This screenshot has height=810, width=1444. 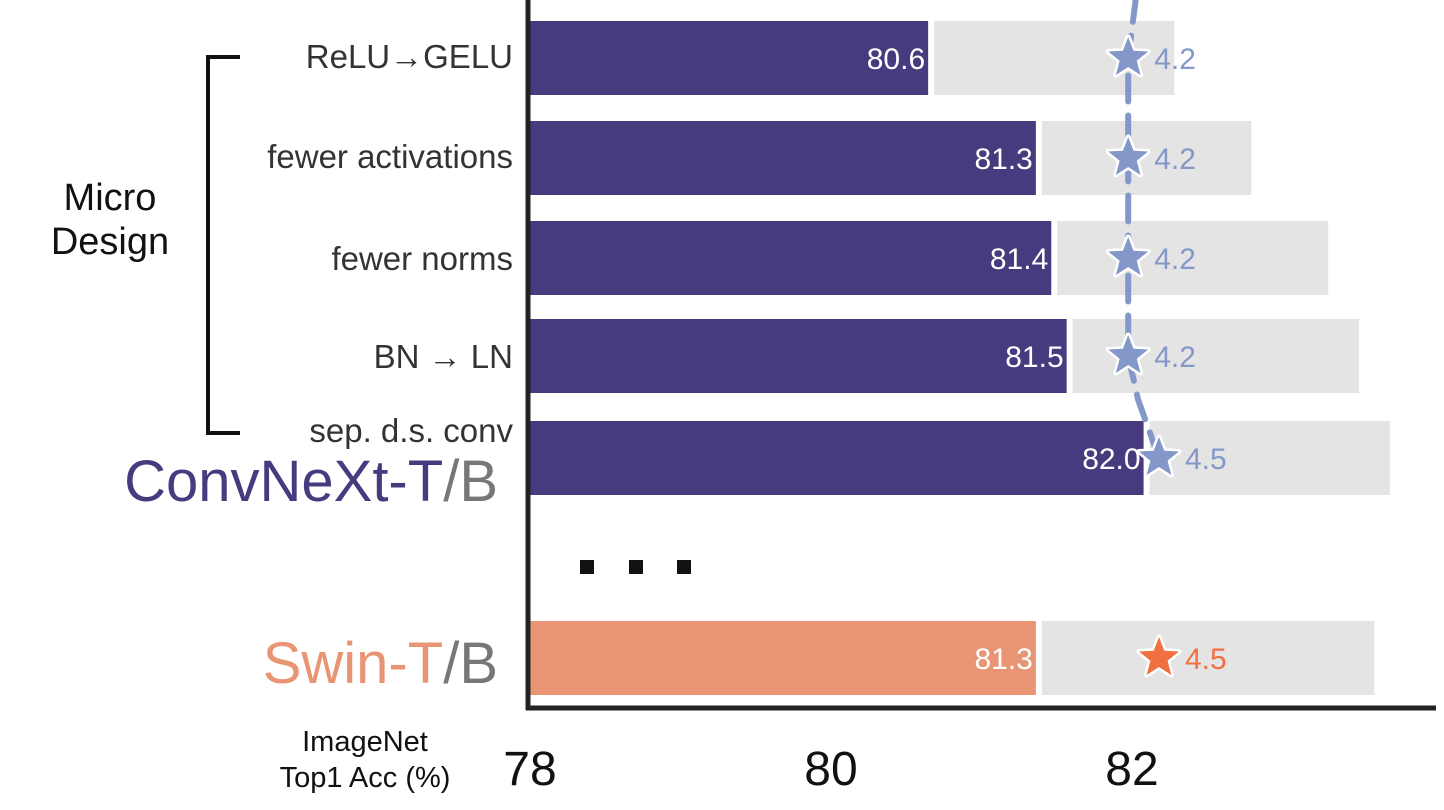 I want to click on star-value-label-5: 4.5, so click(x=1206, y=659).